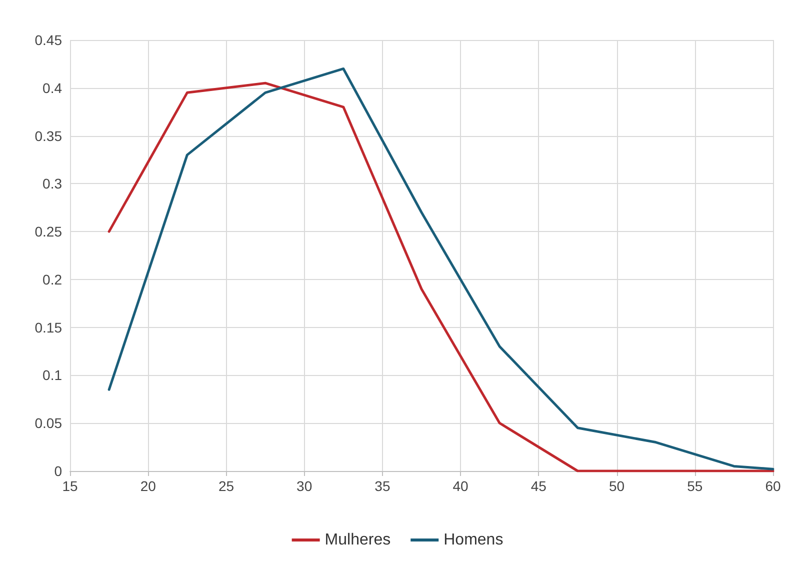  What do you see at coordinates (148, 486) in the screenshot?
I see `x-tick-label: 20` at bounding box center [148, 486].